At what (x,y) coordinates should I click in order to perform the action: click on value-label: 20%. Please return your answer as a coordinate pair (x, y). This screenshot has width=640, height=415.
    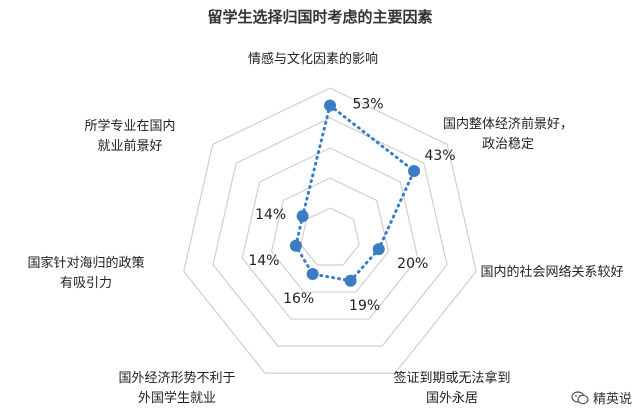
    Looking at the image, I should click on (412, 264).